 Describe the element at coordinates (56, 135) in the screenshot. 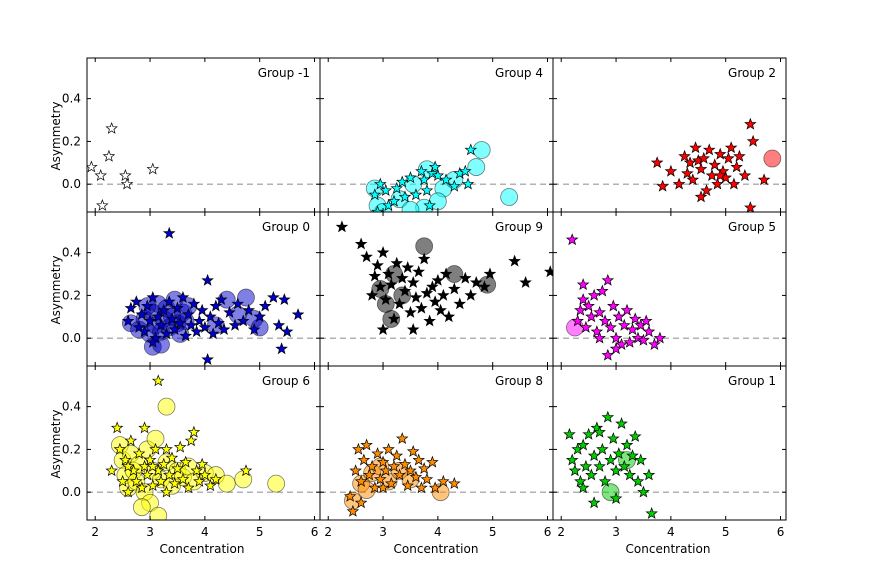

I see `y-axis-label-row-0: Asymmetry` at that location.